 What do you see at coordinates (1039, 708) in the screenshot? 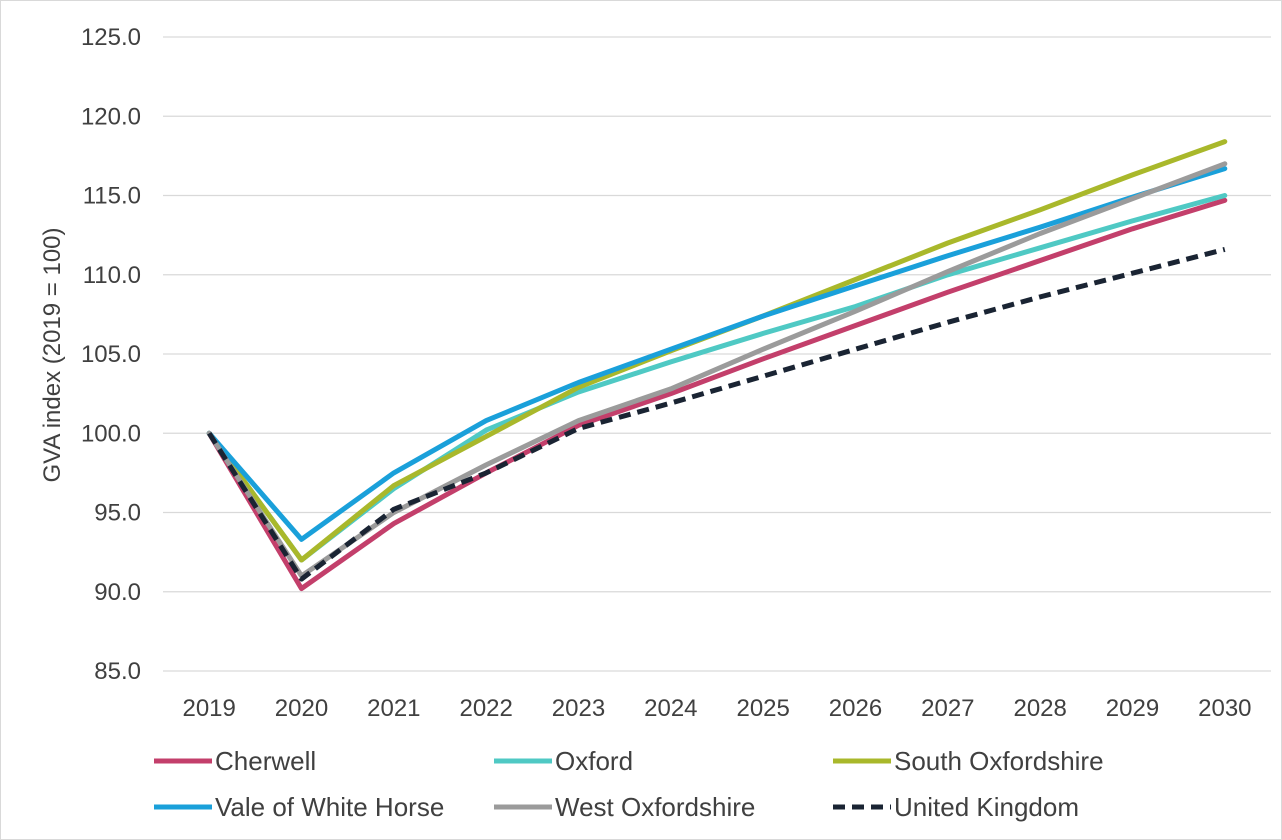
I see `x-tick-label: 2028` at bounding box center [1039, 708].